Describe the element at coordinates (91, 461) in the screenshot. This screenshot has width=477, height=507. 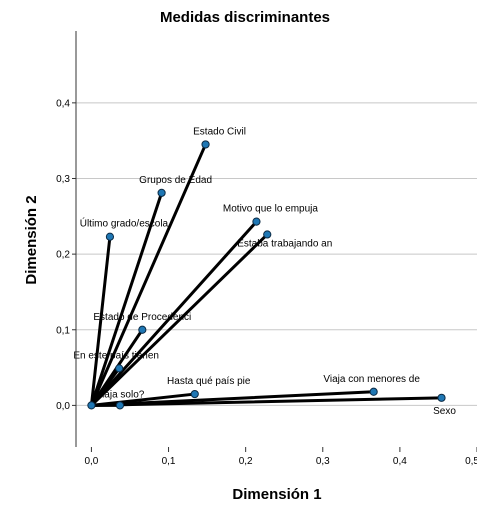
I see `x-tick-label: 0,0` at that location.